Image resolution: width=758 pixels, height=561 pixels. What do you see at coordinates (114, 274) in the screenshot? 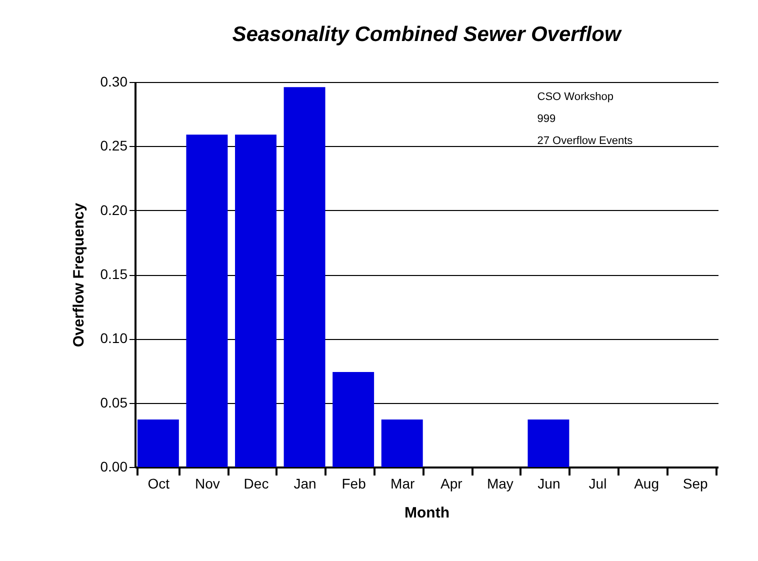
I see `y-tick-label: 0.15` at bounding box center [114, 274].